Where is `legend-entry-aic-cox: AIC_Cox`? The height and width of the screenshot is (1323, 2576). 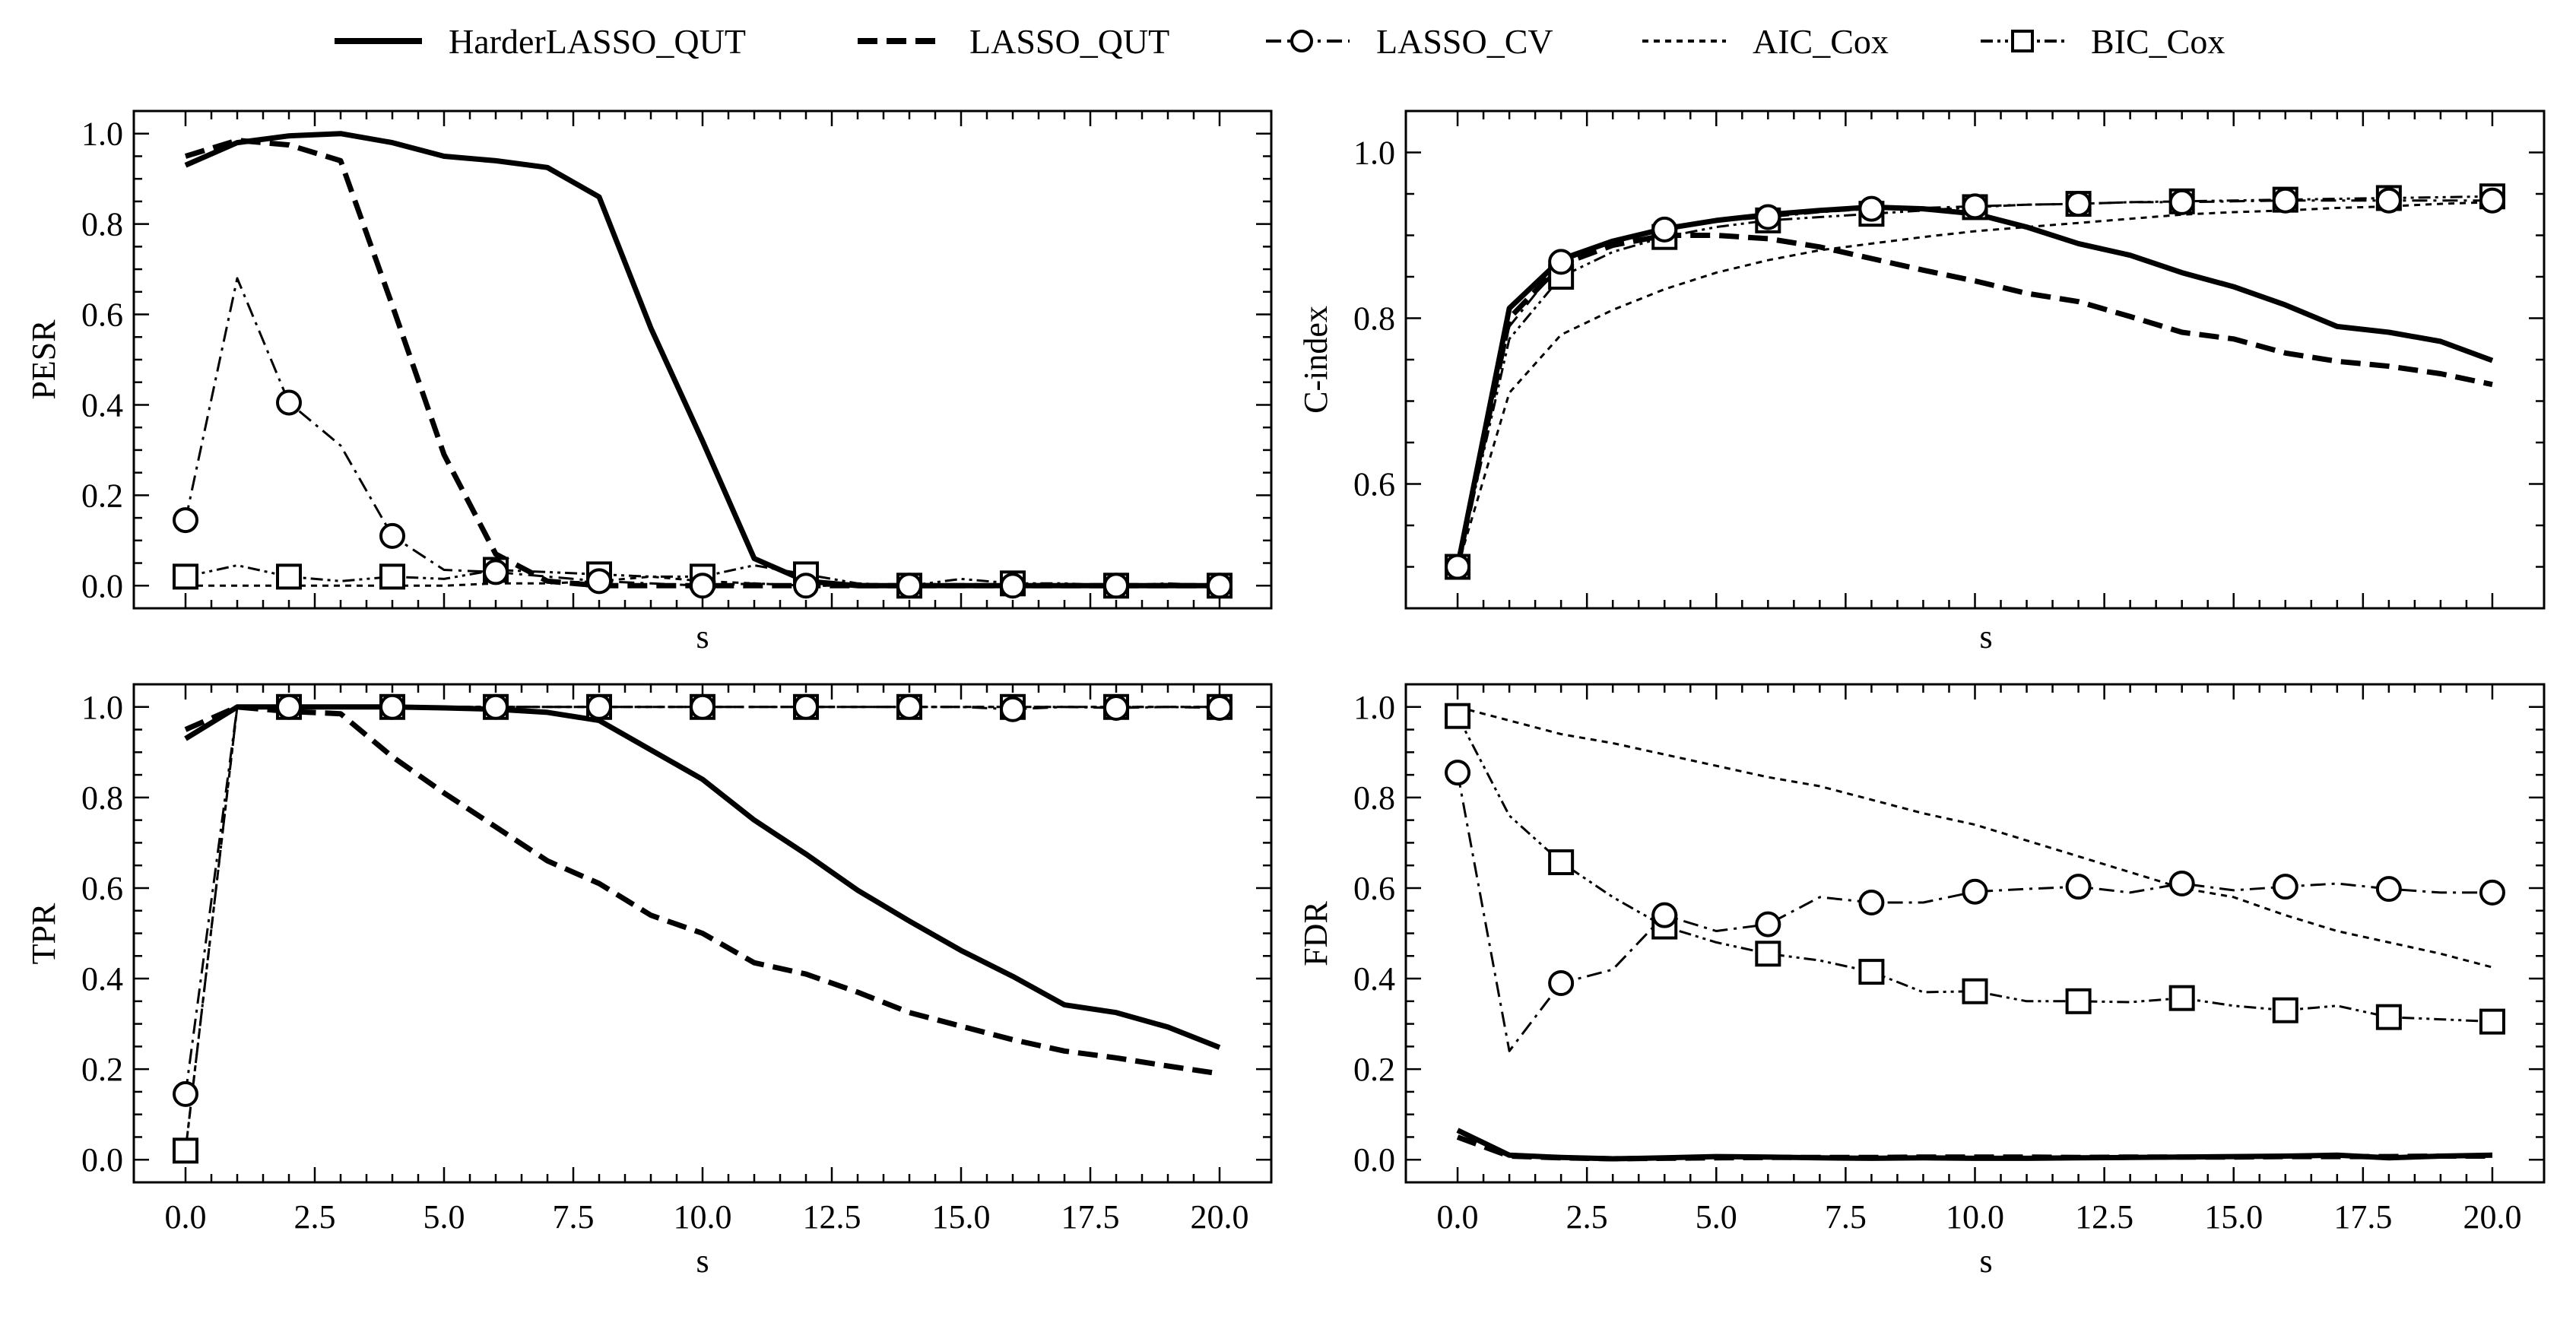 legend-entry-aic-cox: AIC_Cox is located at coordinates (1765, 41).